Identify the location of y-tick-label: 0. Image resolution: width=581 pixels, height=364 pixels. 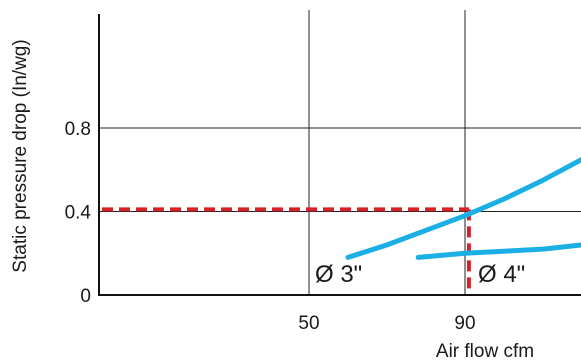
(85, 296).